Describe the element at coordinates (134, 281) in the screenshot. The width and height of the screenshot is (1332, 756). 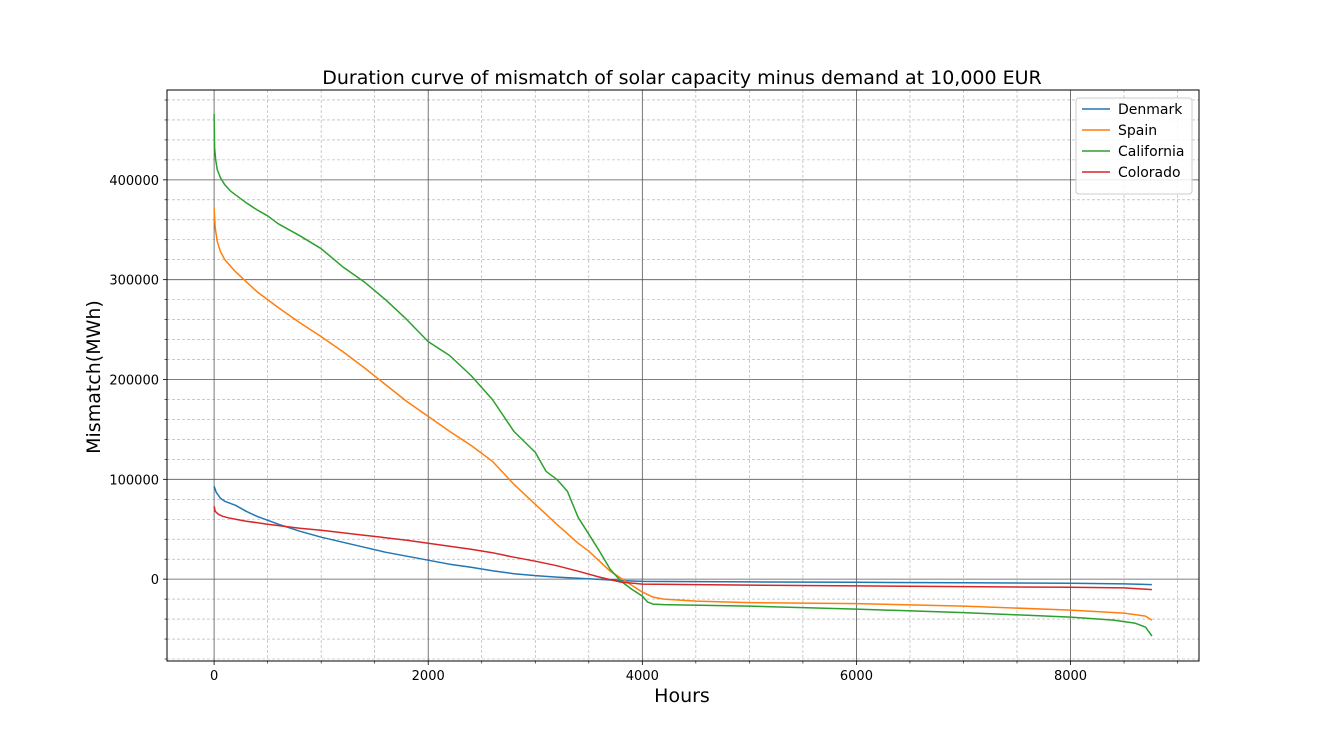
I see `y-tick-label: 300000` at that location.